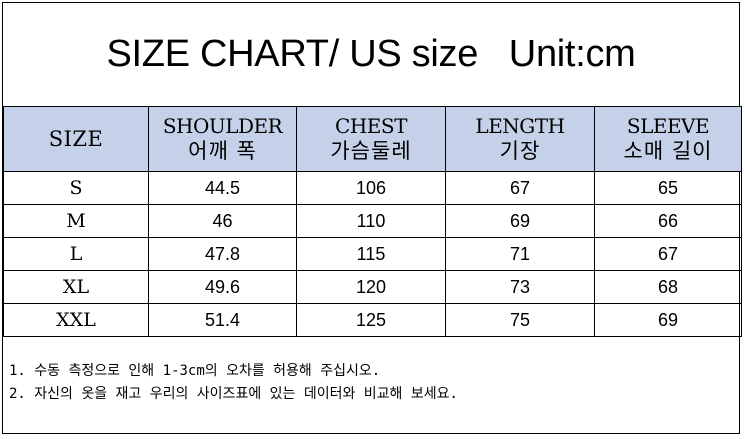  What do you see at coordinates (520, 320) in the screenshot?
I see `length-cell: 75` at bounding box center [520, 320].